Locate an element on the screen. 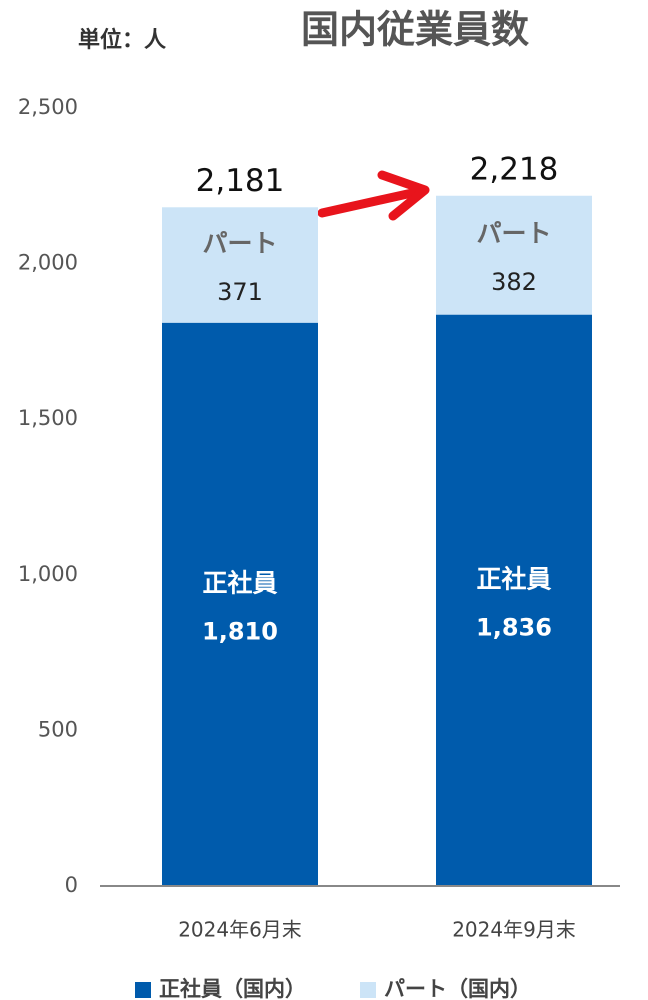 This screenshot has height=1000, width=648. unit-label: 単位：人 is located at coordinates (122, 40).